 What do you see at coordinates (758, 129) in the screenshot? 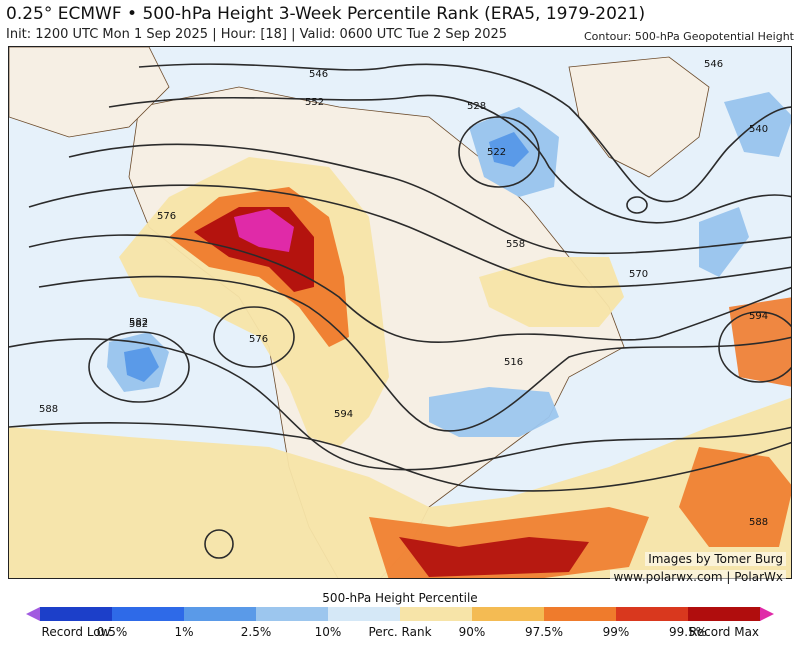
I see `contour-label: 540` at bounding box center [758, 129].